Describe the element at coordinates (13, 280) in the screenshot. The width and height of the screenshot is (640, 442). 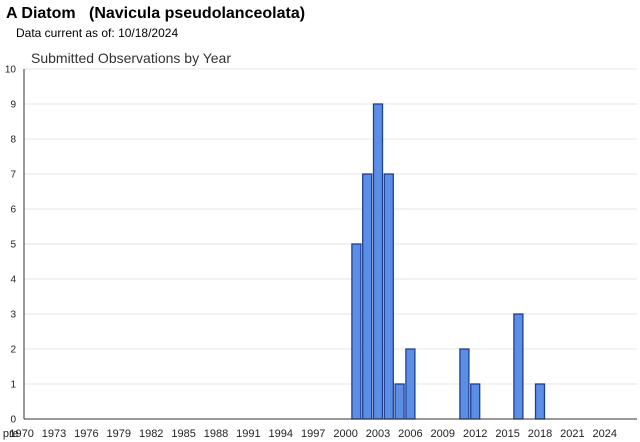
I see `y-tick-label: 4` at that location.